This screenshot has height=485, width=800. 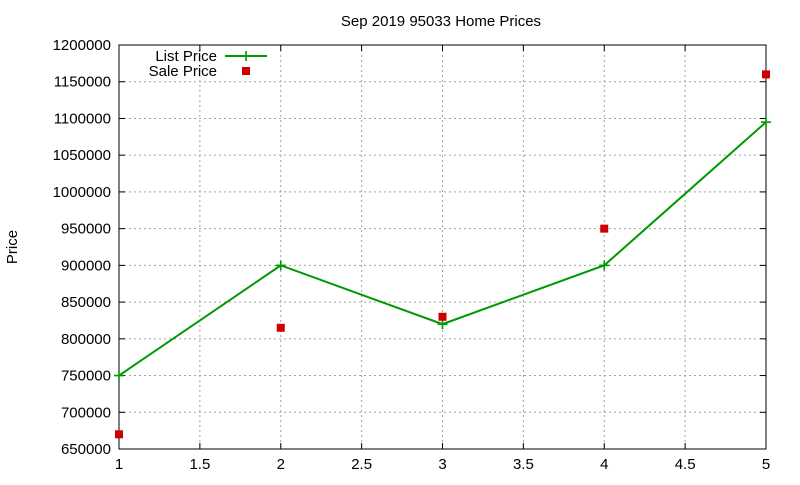 What do you see at coordinates (246, 71) in the screenshot?
I see `legend-square-marker` at bounding box center [246, 71].